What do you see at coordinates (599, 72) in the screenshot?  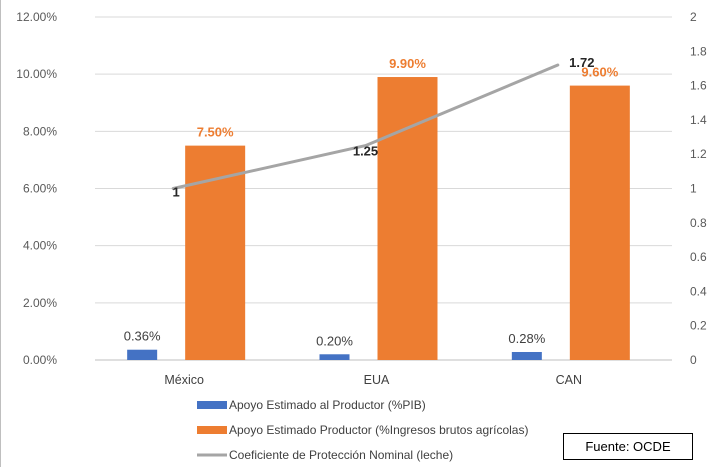 I see `data-label-apoyo-ingresos: 9.60%` at bounding box center [599, 72].